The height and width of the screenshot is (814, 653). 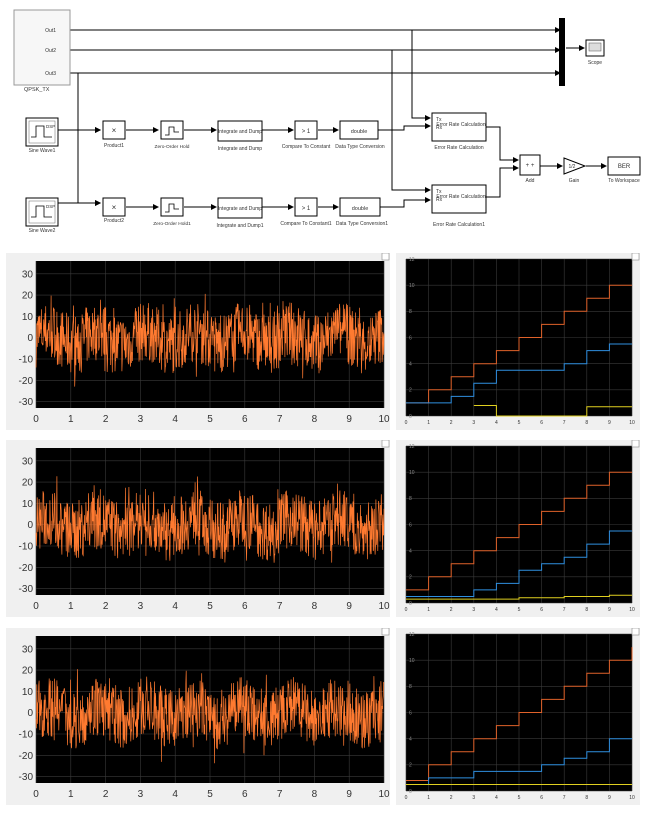 What do you see at coordinates (172, 135) in the screenshot?
I see `zero-order-hold-block: Zero-Order Hold` at bounding box center [172, 135].